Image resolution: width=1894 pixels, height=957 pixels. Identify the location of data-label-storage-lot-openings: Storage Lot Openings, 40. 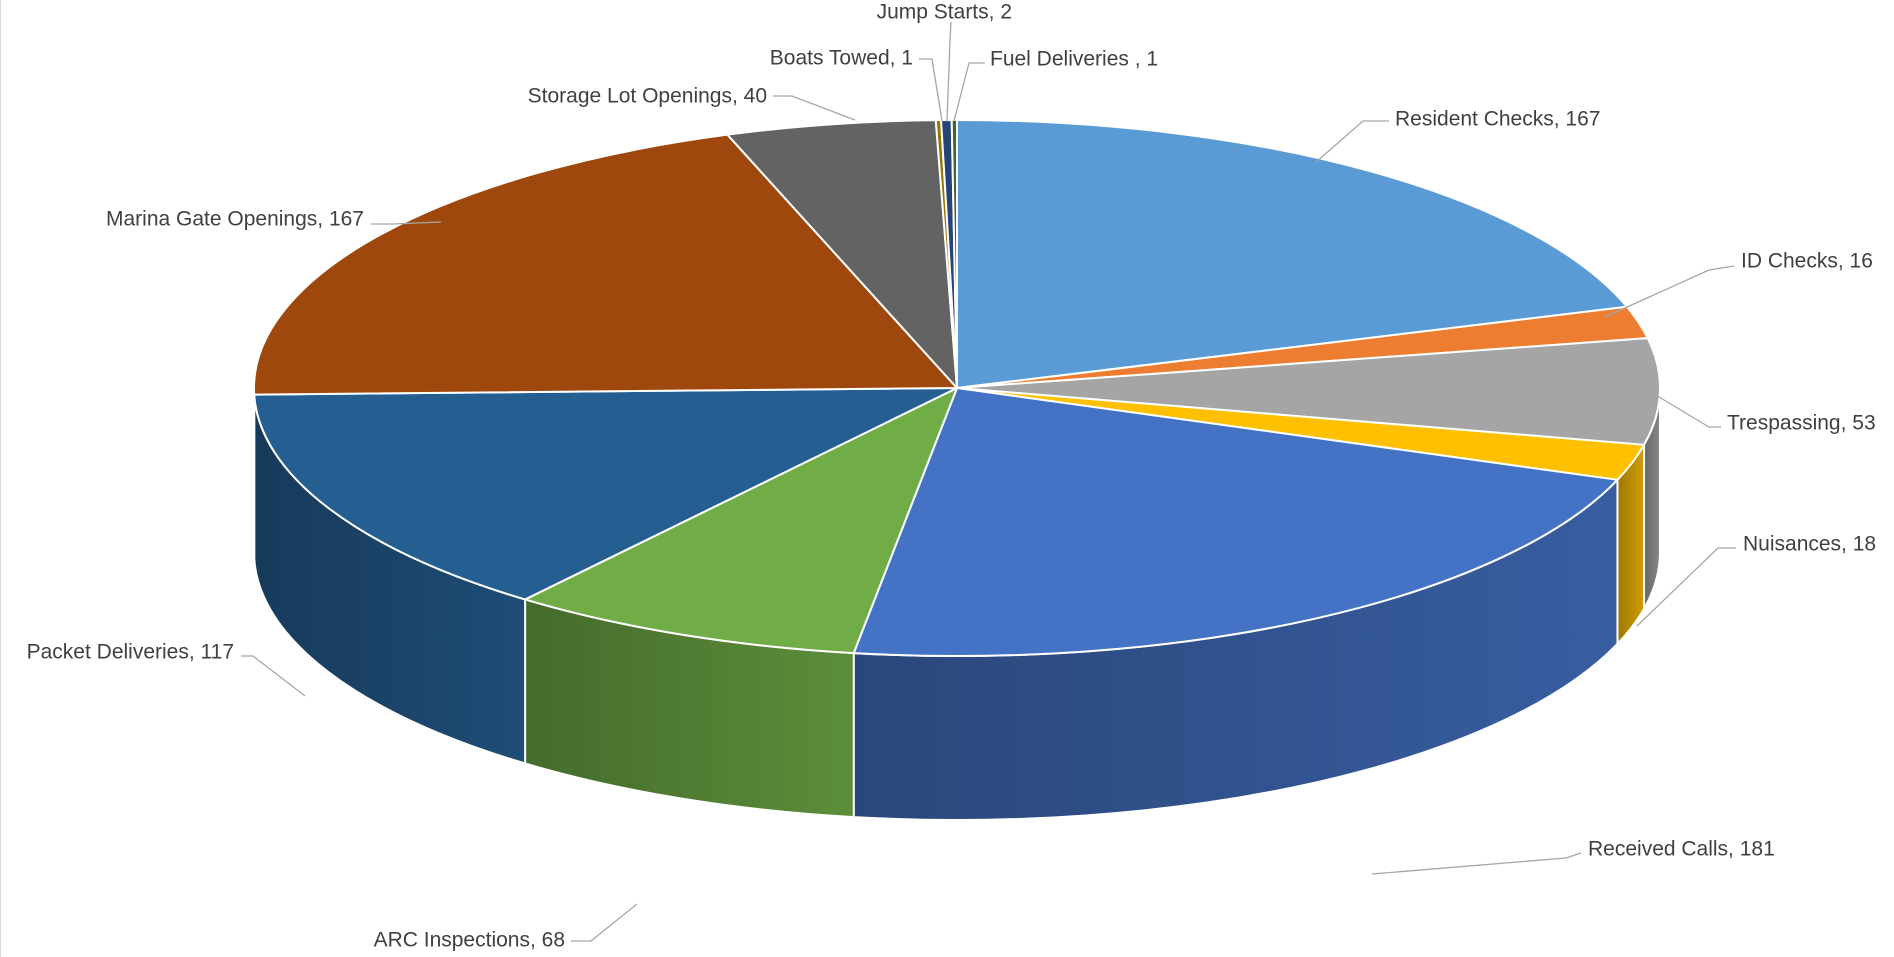
(647, 96).